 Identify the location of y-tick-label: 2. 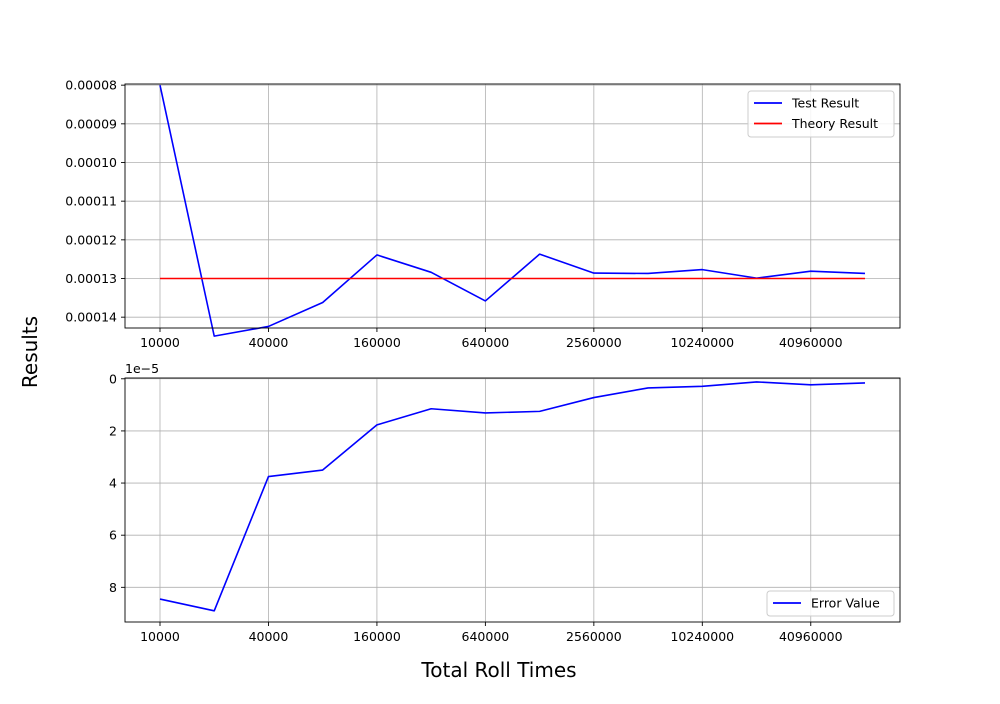
(113, 430).